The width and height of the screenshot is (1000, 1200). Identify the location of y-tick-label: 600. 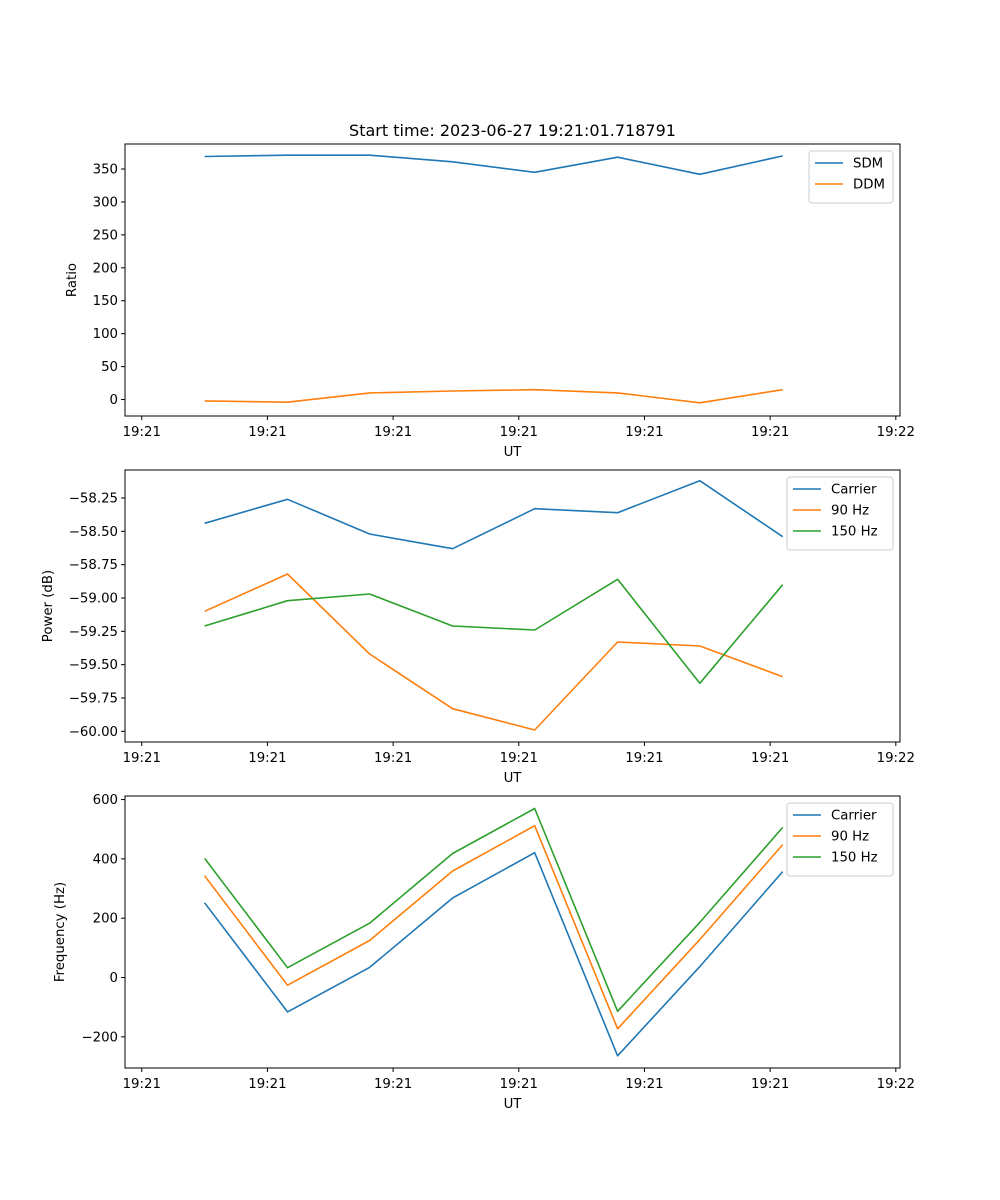
(105, 800).